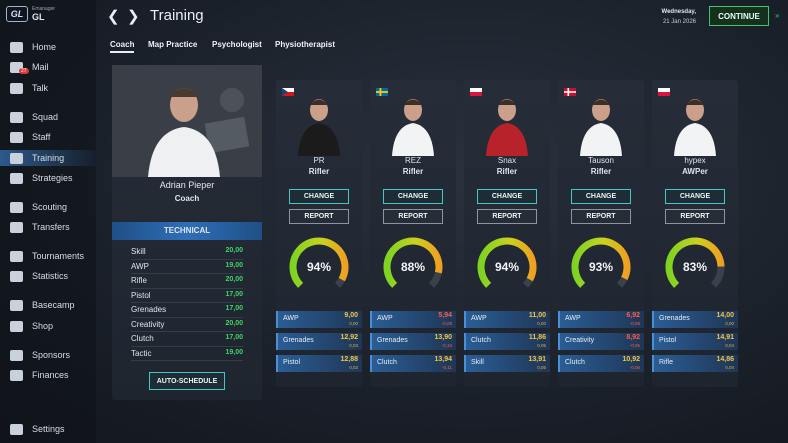 Image resolution: width=788 pixels, height=443 pixels. Describe the element at coordinates (237, 44) in the screenshot. I see `tab: Psychologist` at that location.